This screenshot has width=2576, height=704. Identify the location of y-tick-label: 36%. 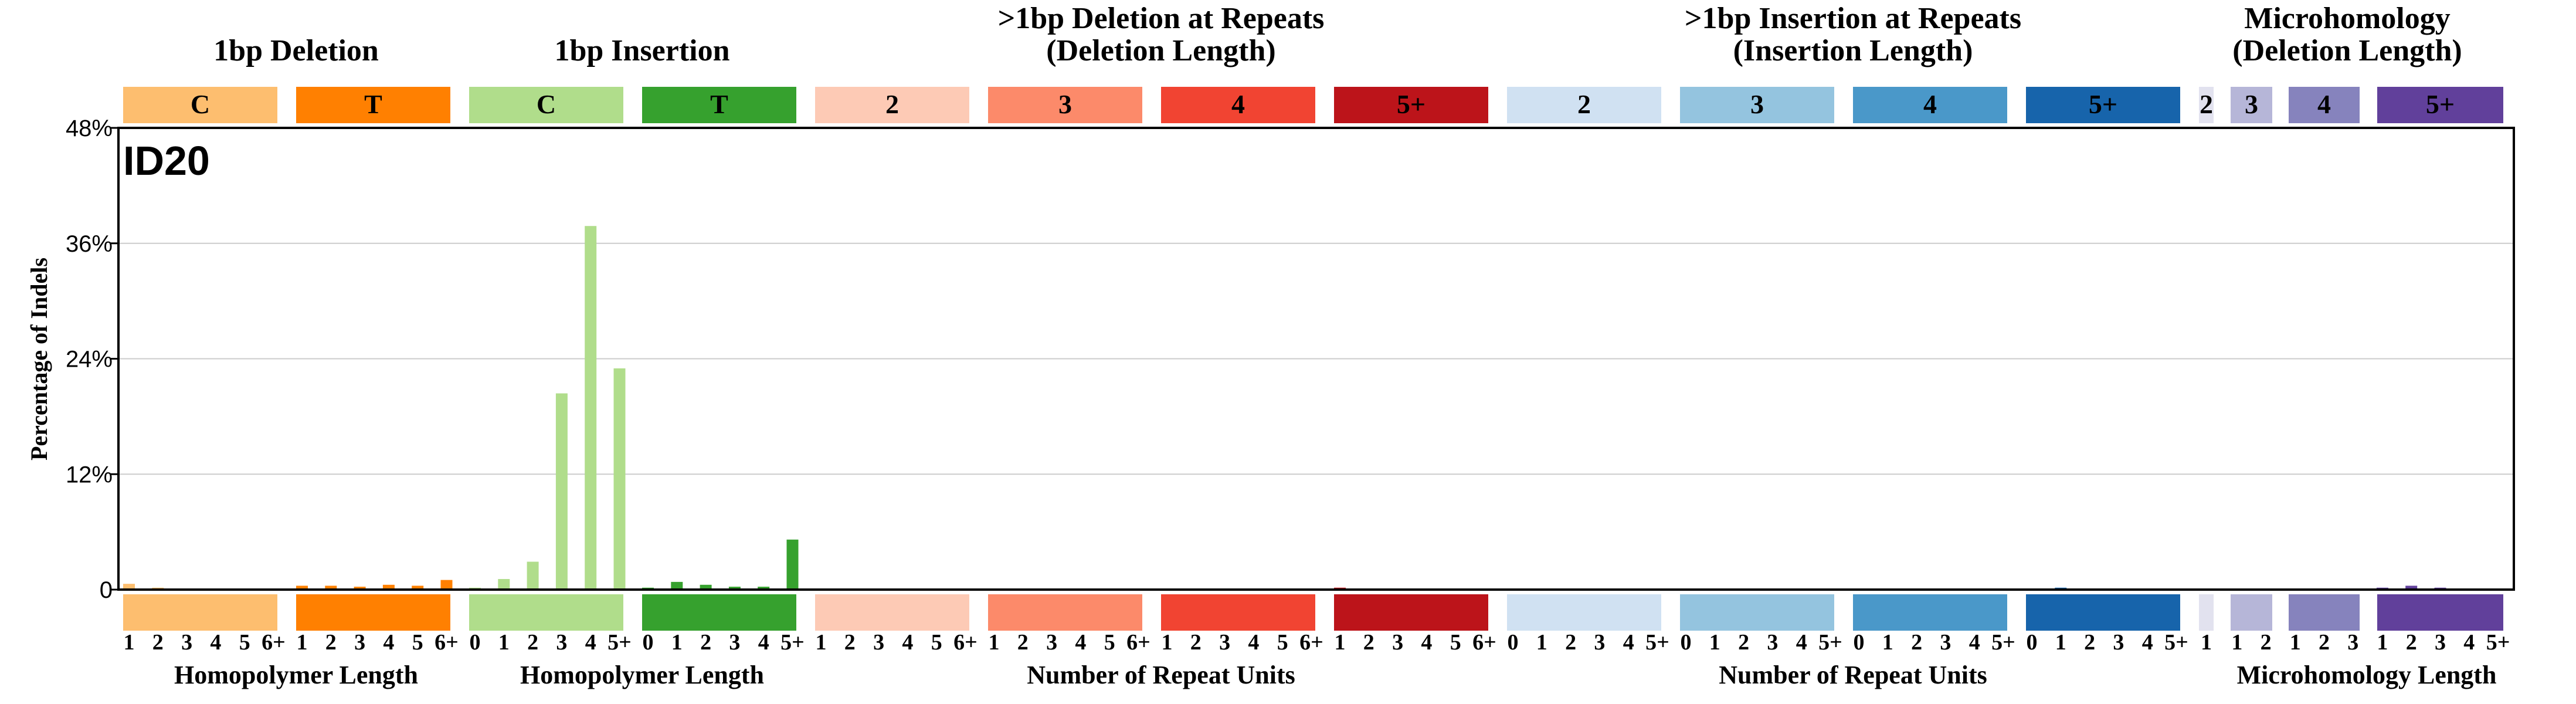
(89, 244).